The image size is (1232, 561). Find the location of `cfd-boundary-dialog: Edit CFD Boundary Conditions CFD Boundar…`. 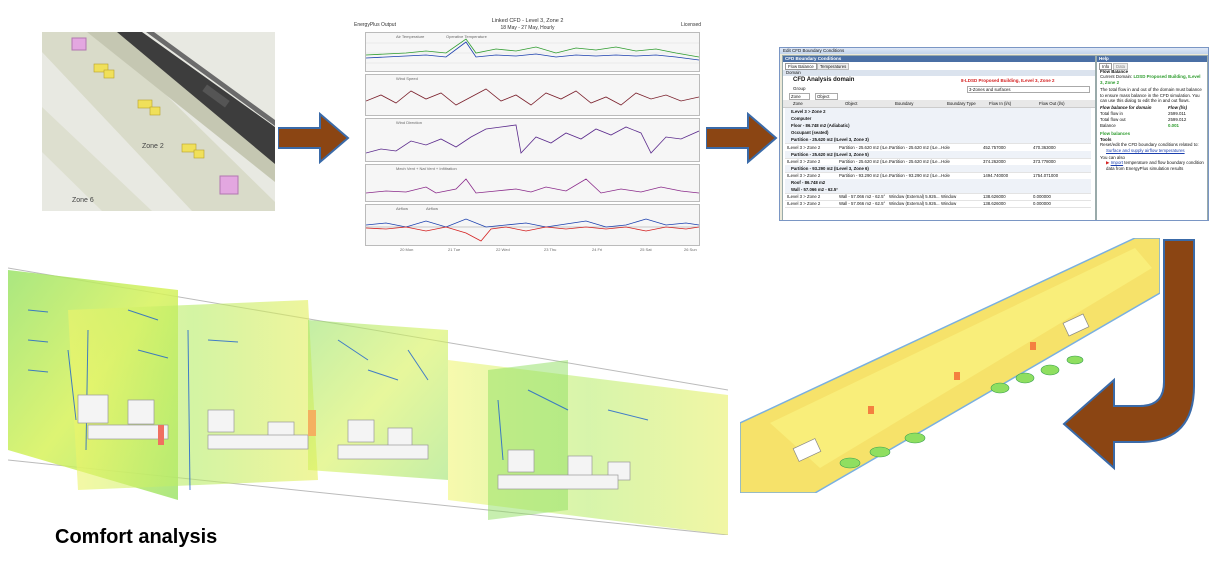

cfd-boundary-dialog: Edit CFD Boundary Conditions CFD Boundar… is located at coordinates (994, 134).